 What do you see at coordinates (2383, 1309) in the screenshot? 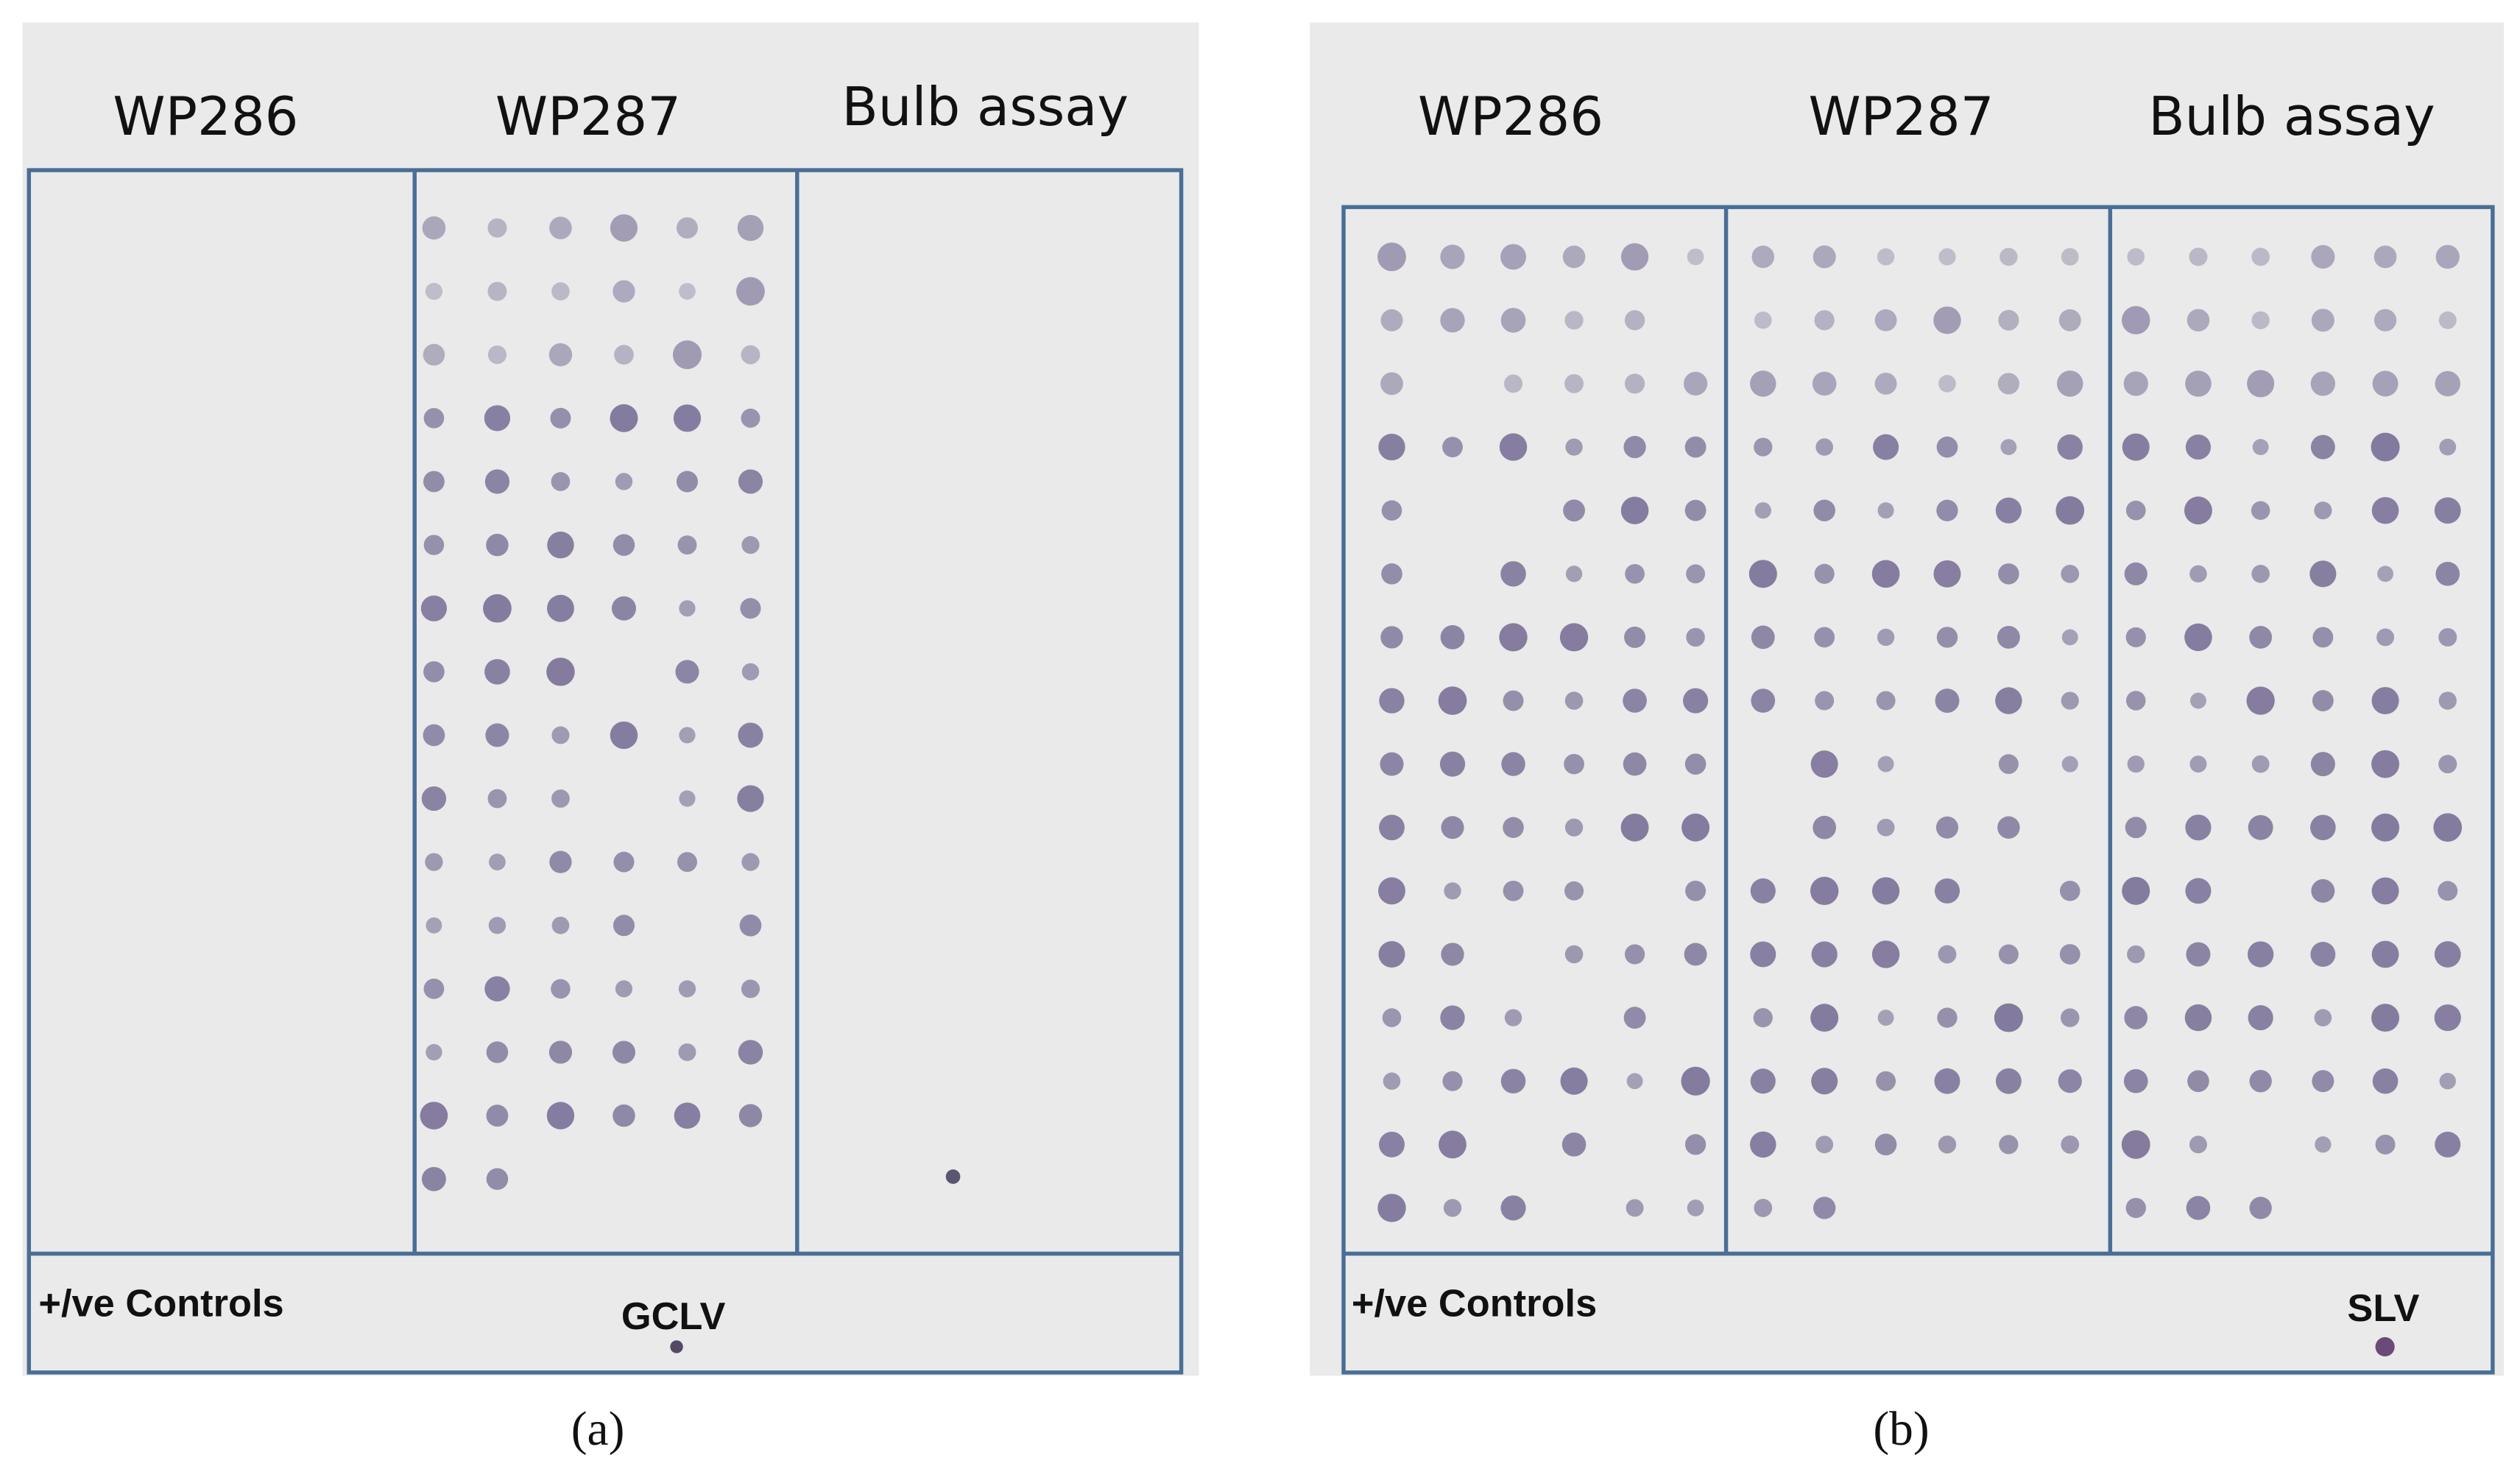
I see `virus-label: SLV` at bounding box center [2383, 1309].